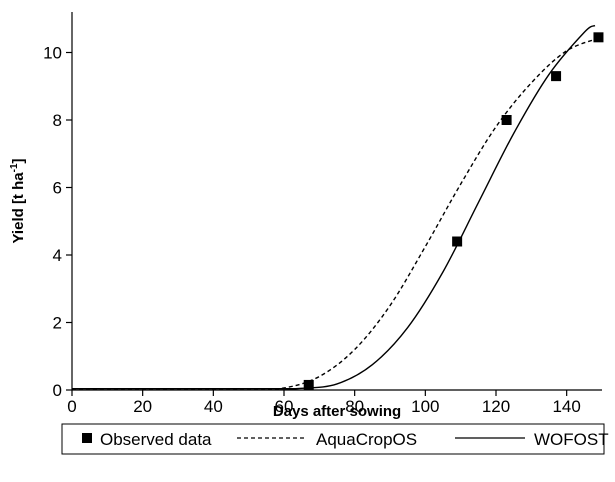 This screenshot has width=615, height=482. I want to click on y-axis-title-sup: -1, so click(14, 167).